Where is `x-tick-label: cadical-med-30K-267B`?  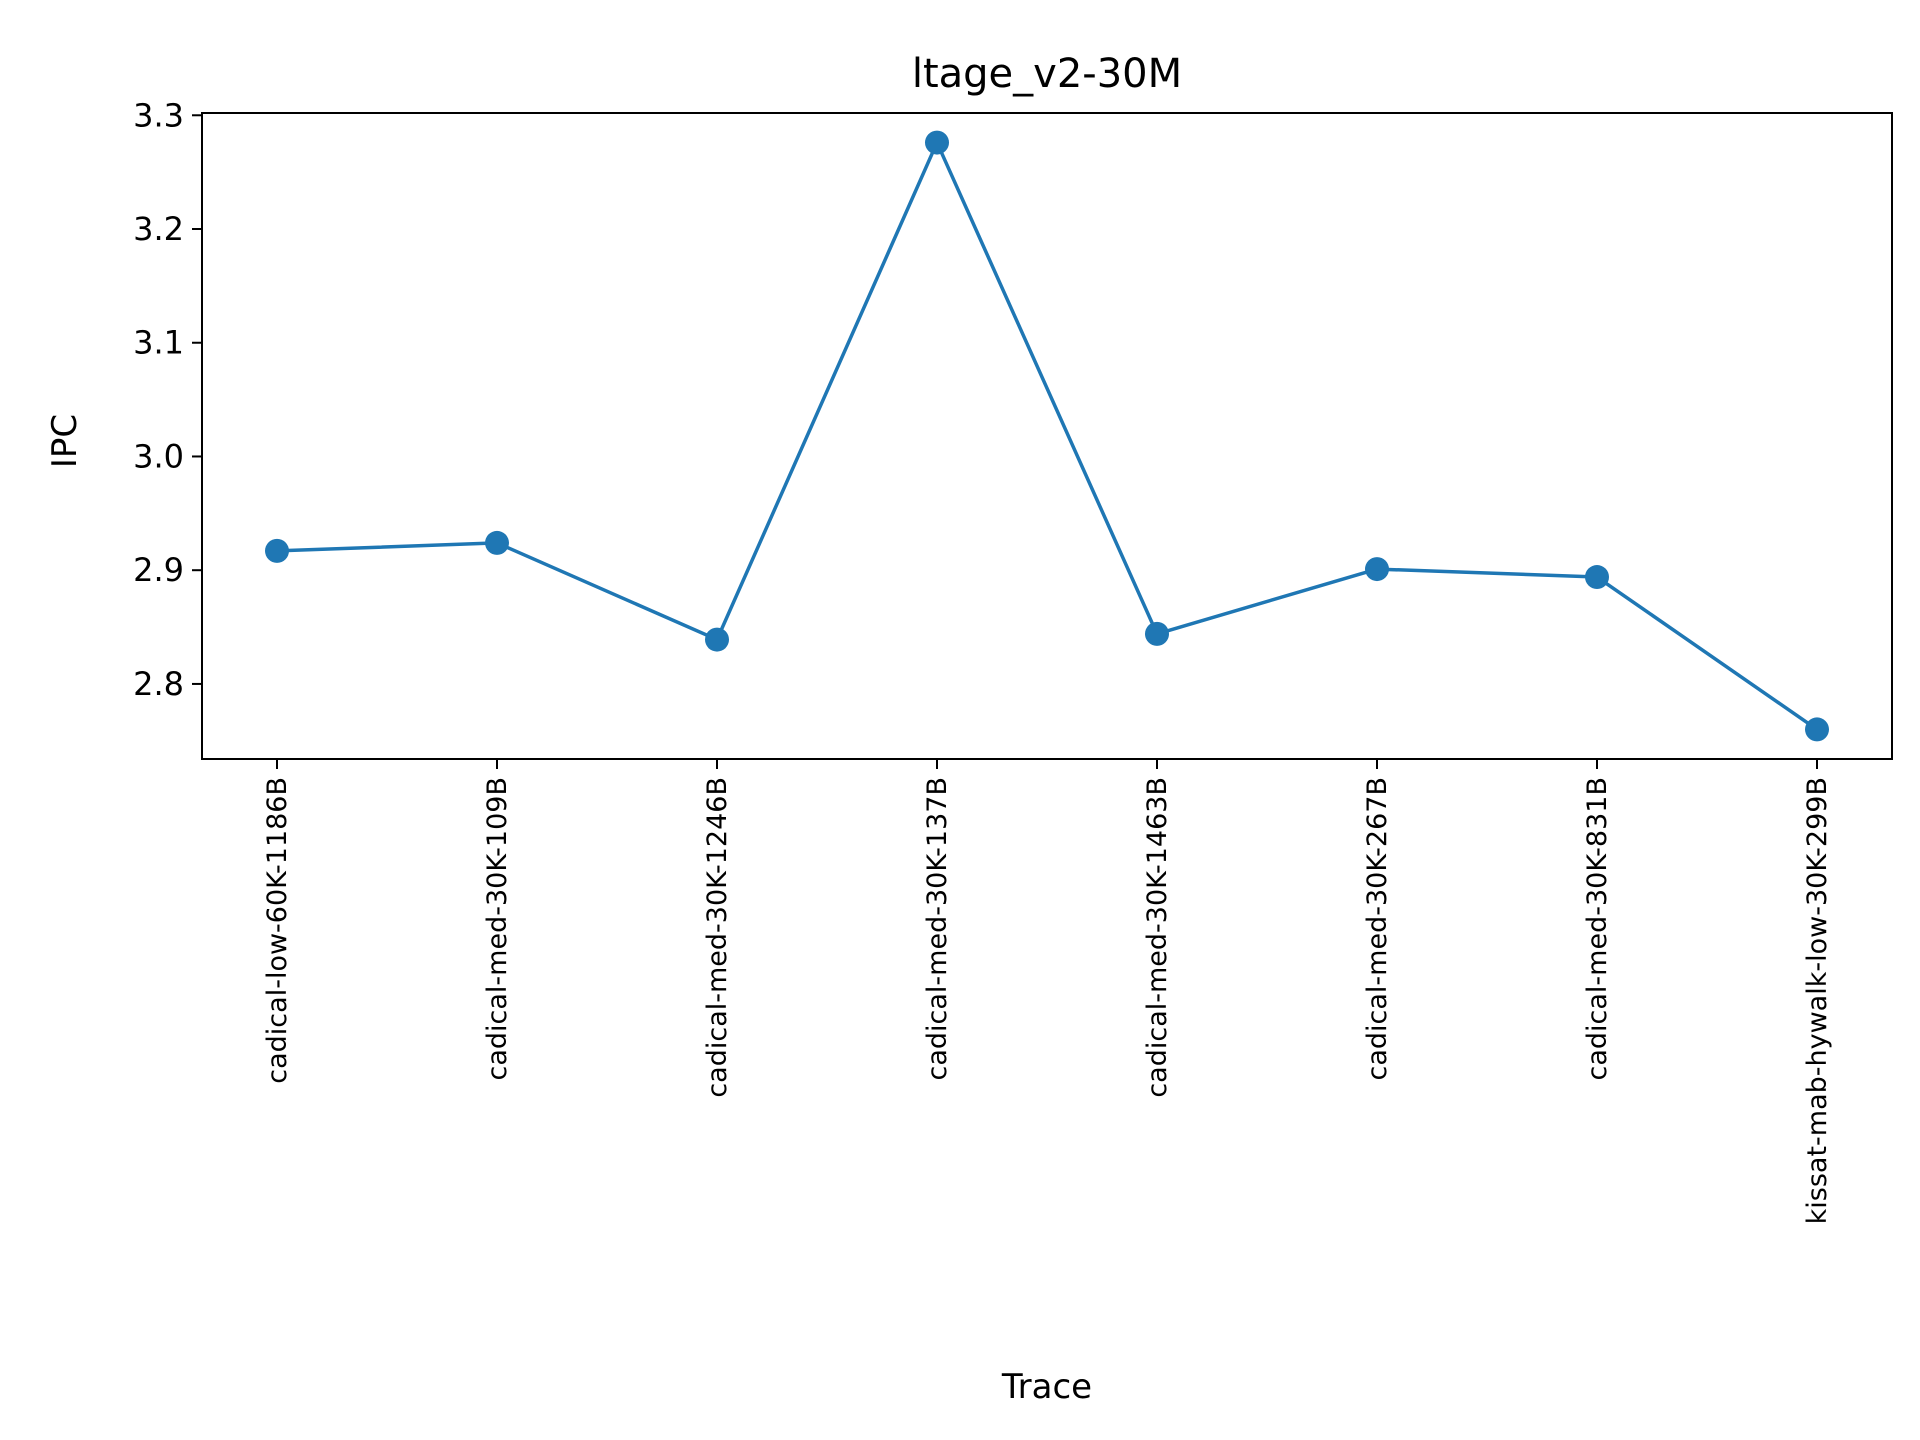 x-tick-label: cadical-med-30K-267B is located at coordinates (1377, 929).